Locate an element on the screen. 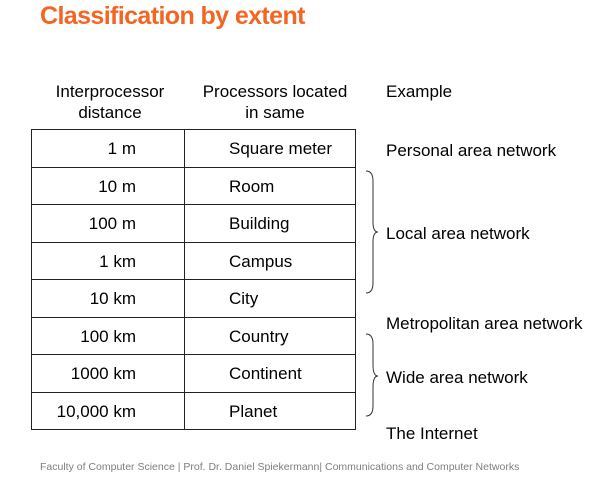  header-distance: Interprocessor distance is located at coordinates (110, 102).